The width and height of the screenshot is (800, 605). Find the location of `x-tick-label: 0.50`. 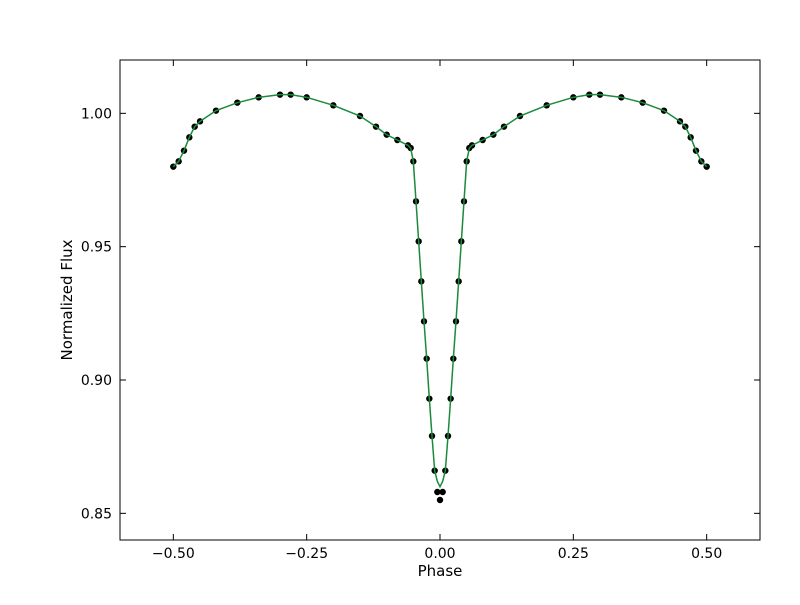

x-tick-label: 0.50 is located at coordinates (706, 554).